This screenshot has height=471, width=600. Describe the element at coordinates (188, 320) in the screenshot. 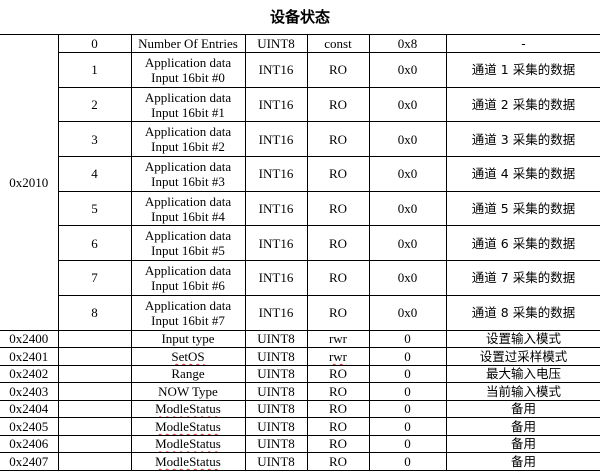

I see `name-line: Input 16bit #7` at that location.